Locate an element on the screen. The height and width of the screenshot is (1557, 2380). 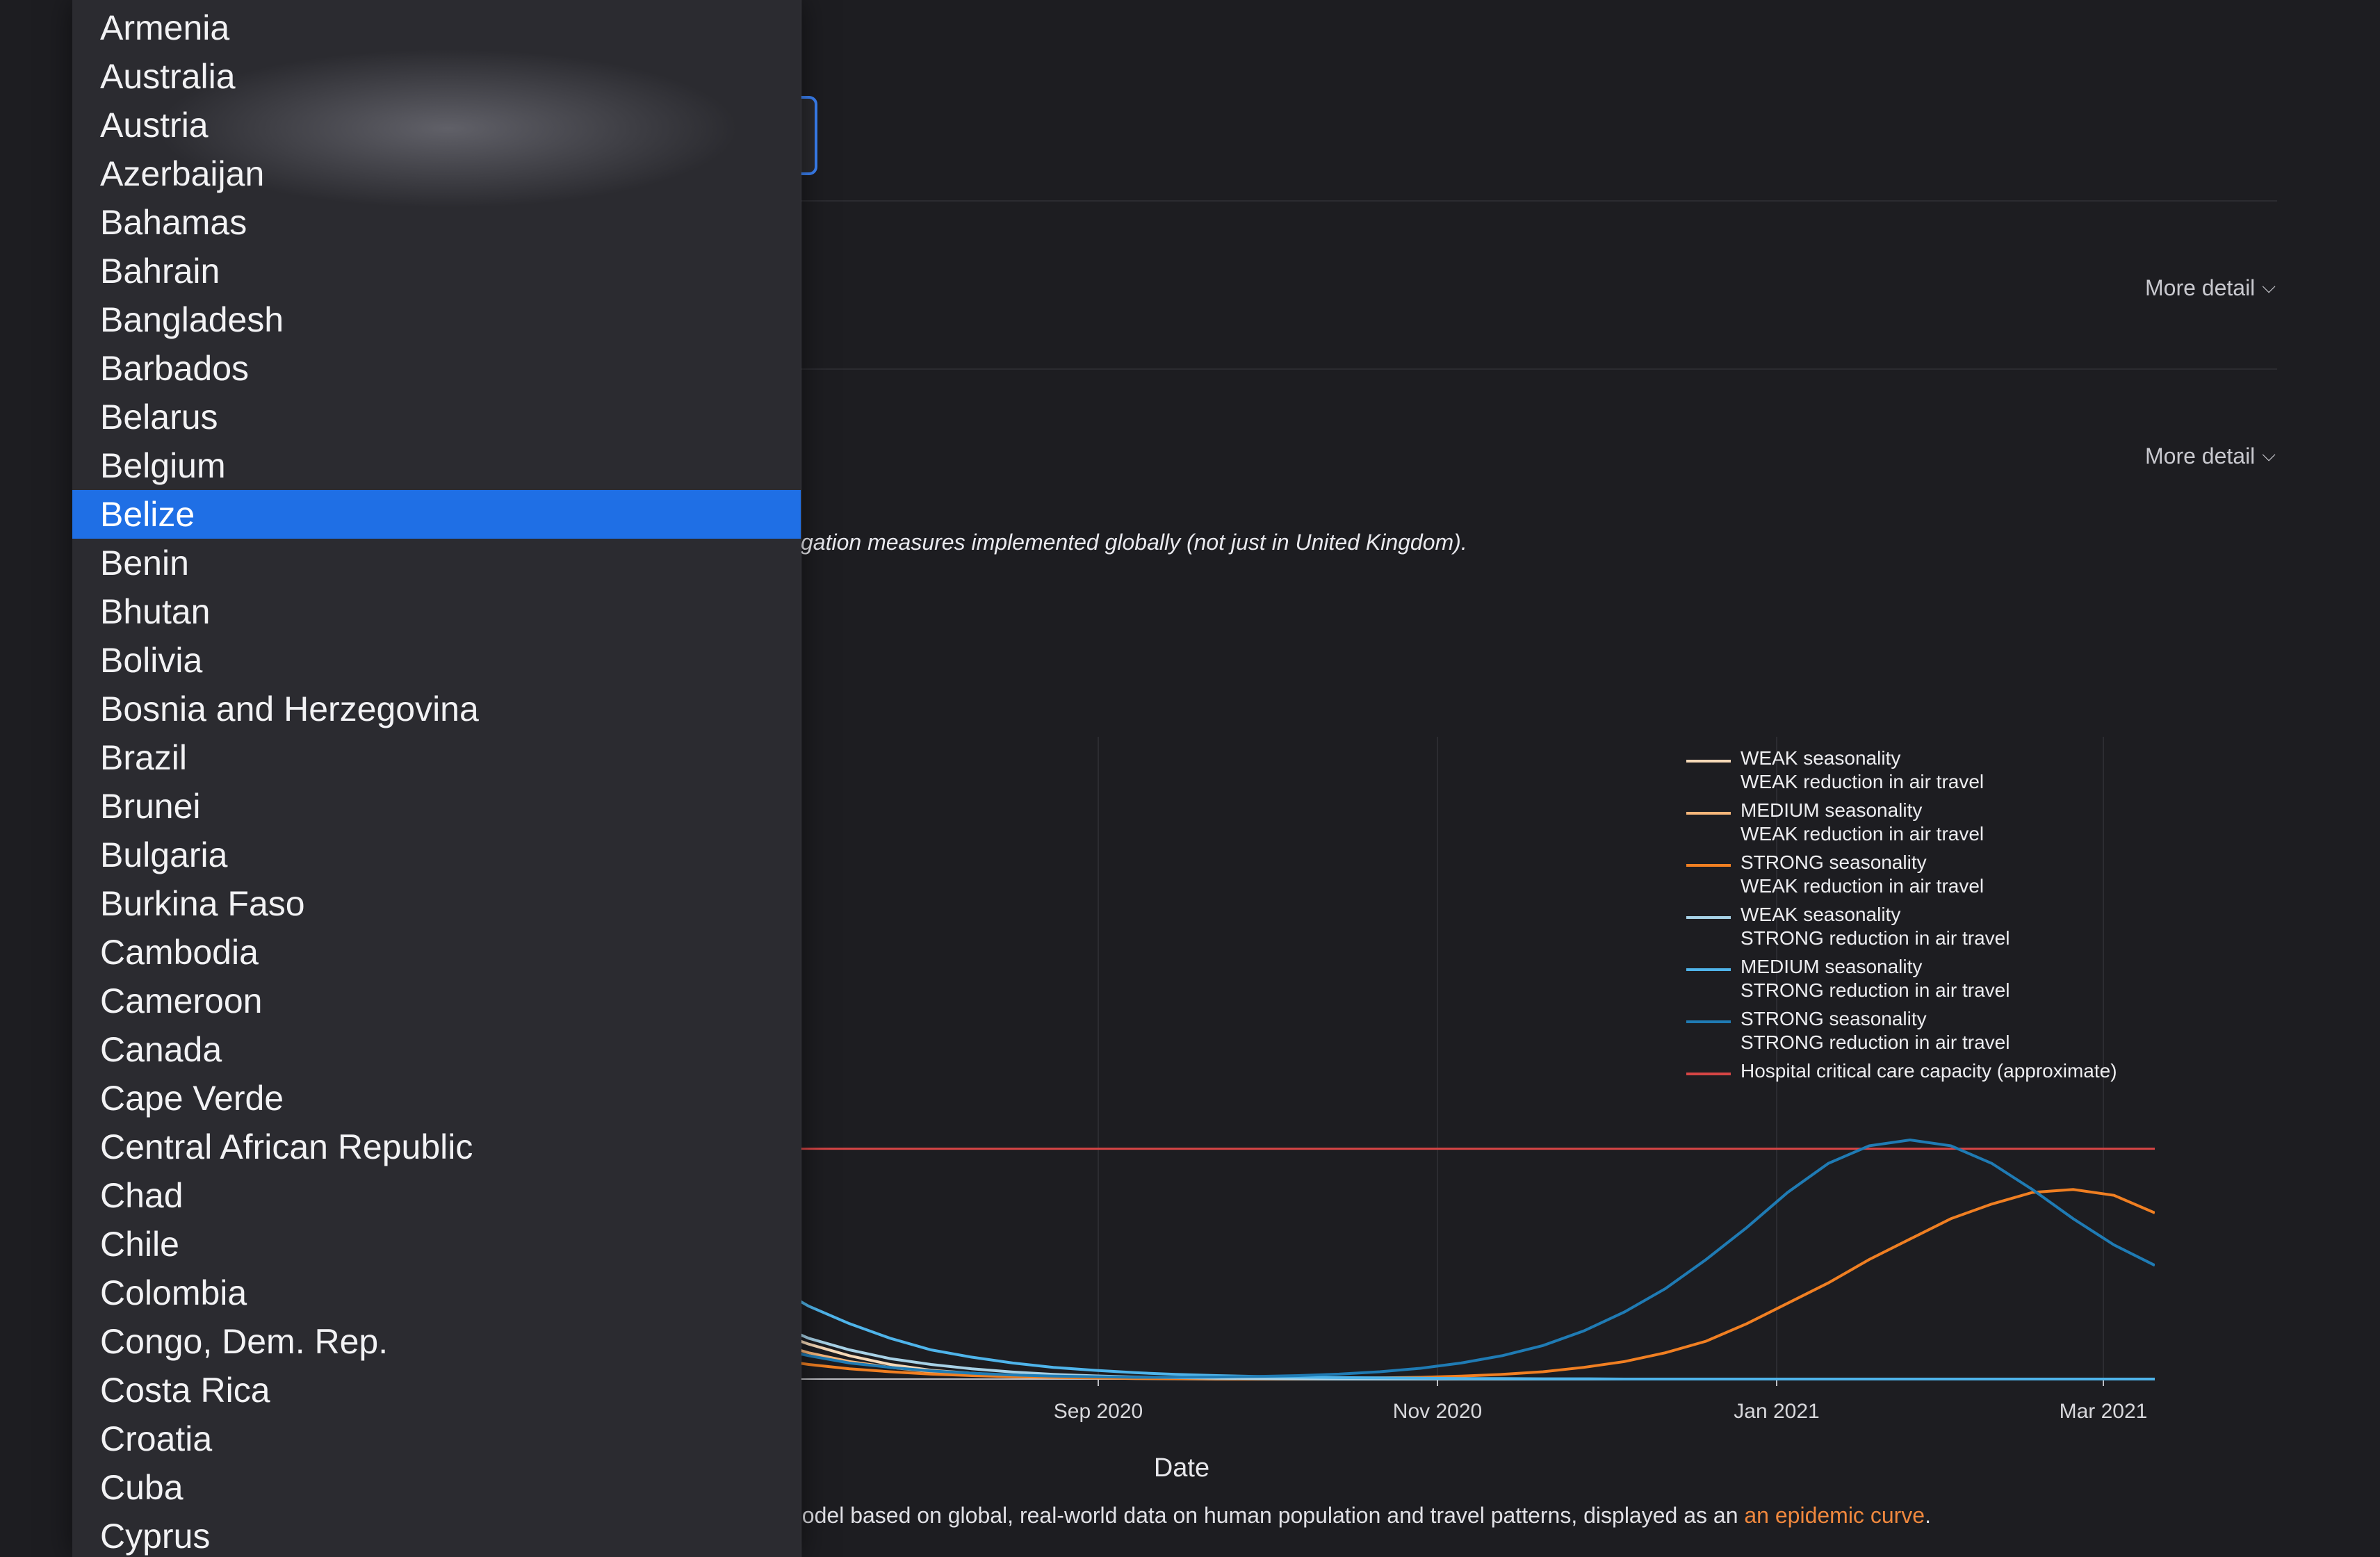
dropdown-option: Cyprus is located at coordinates (155, 1537).